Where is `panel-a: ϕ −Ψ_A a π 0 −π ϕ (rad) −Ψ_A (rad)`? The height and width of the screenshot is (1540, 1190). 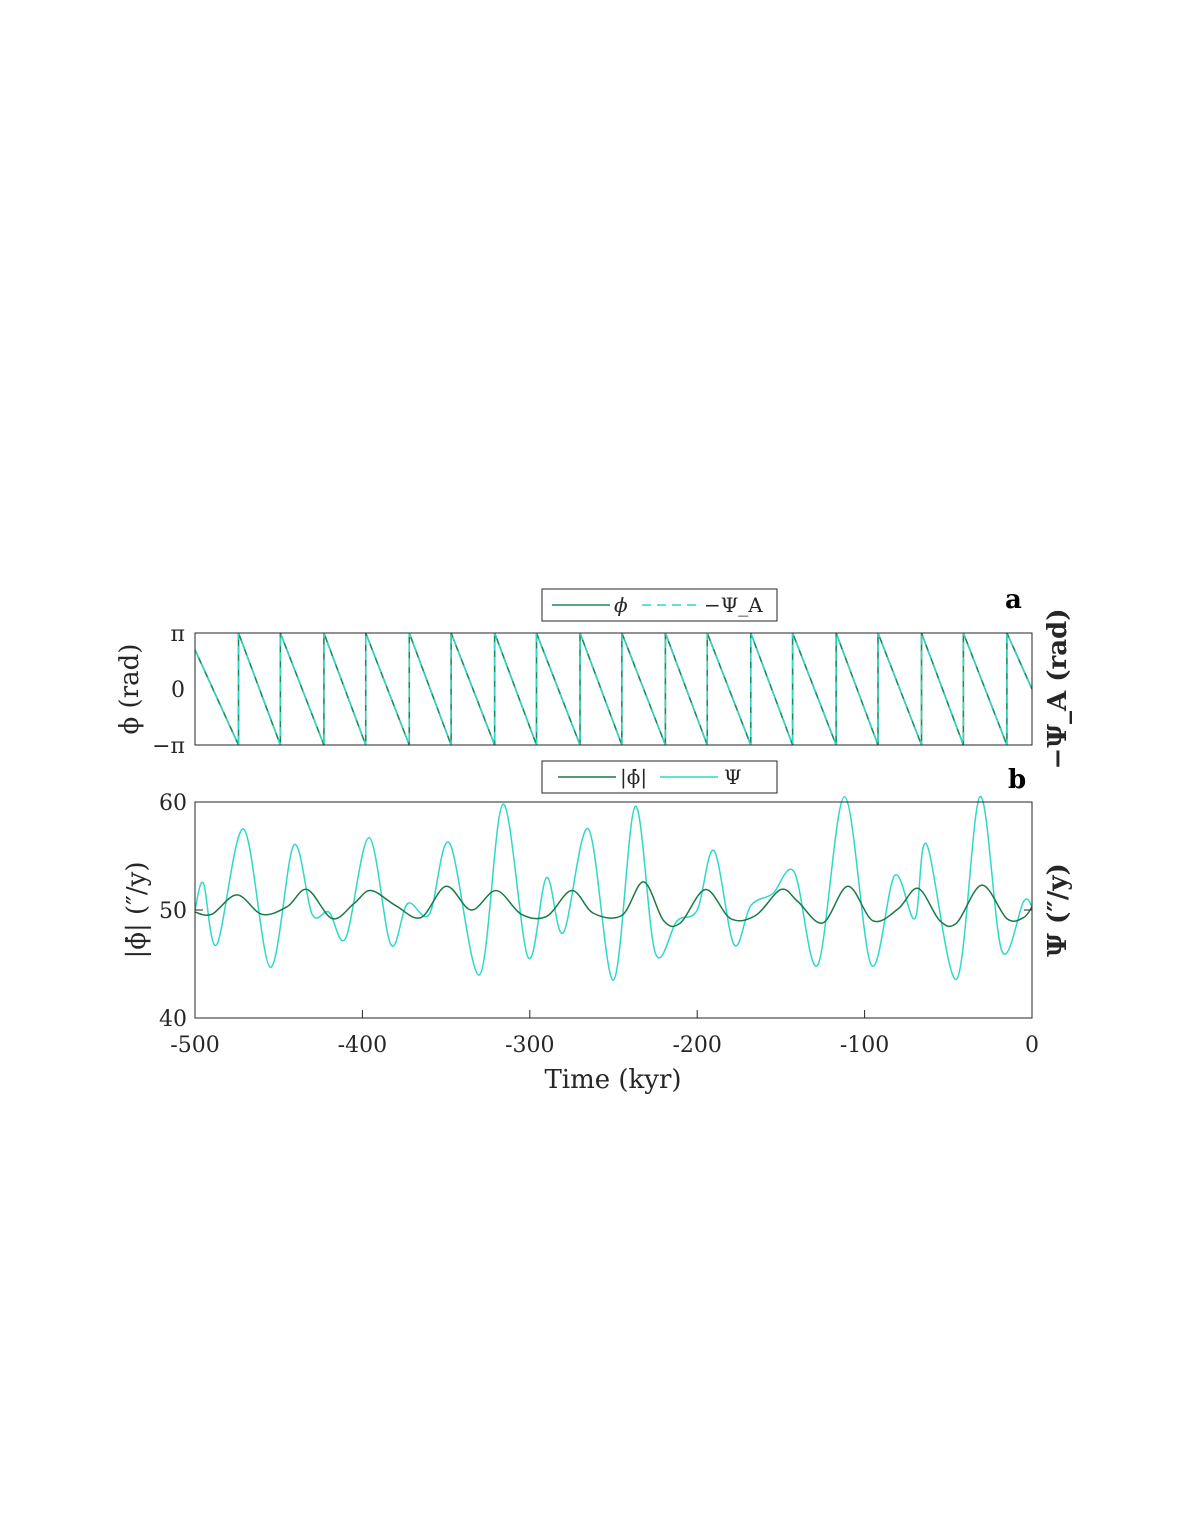
panel-a: ϕ −Ψ_A a π 0 −π ϕ (rad) −Ψ_A (rad) is located at coordinates (594, 677).